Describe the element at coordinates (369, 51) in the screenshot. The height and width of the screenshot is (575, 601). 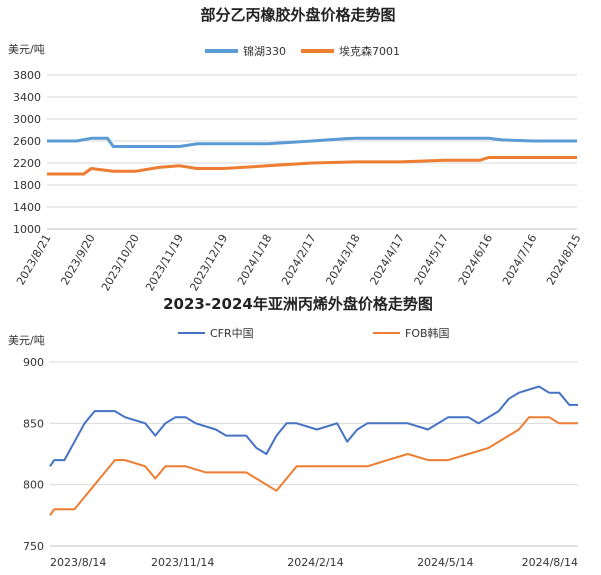
I see `chart1-legend-label-2: 埃克森7001` at that location.